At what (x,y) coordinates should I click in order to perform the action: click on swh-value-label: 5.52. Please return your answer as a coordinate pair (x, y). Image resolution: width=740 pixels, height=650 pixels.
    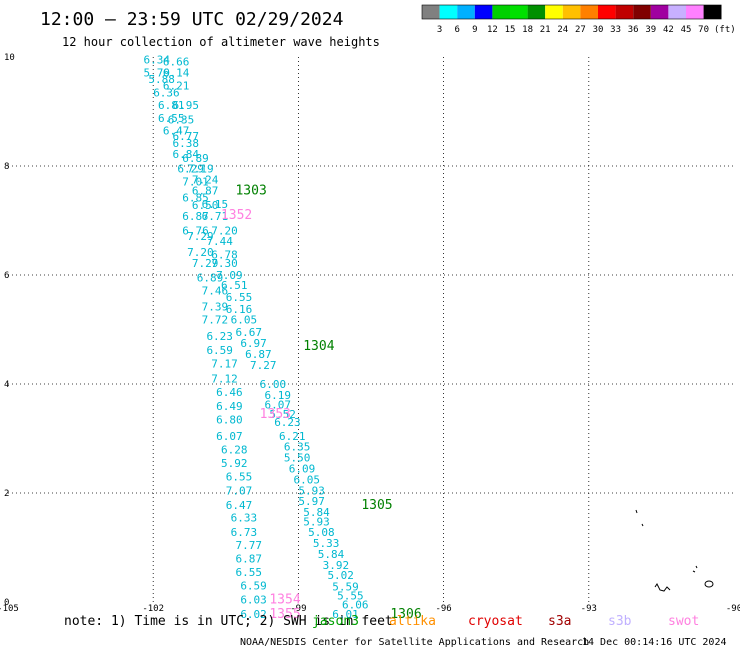
    Looking at the image, I should click on (282, 414).